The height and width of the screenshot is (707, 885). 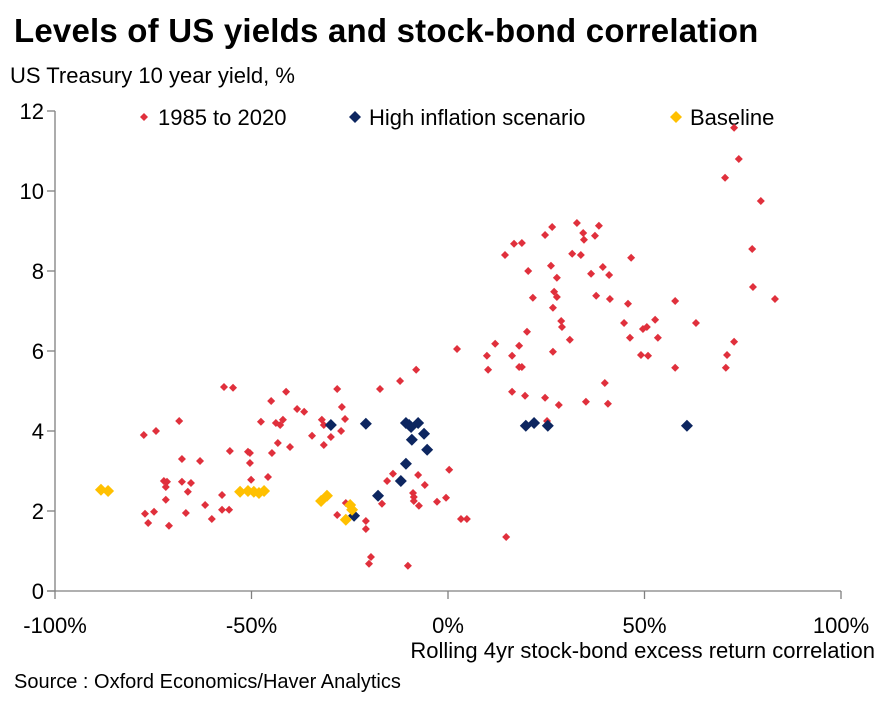 What do you see at coordinates (222, 117) in the screenshot?
I see `legend-label: 1985 to 2020` at bounding box center [222, 117].